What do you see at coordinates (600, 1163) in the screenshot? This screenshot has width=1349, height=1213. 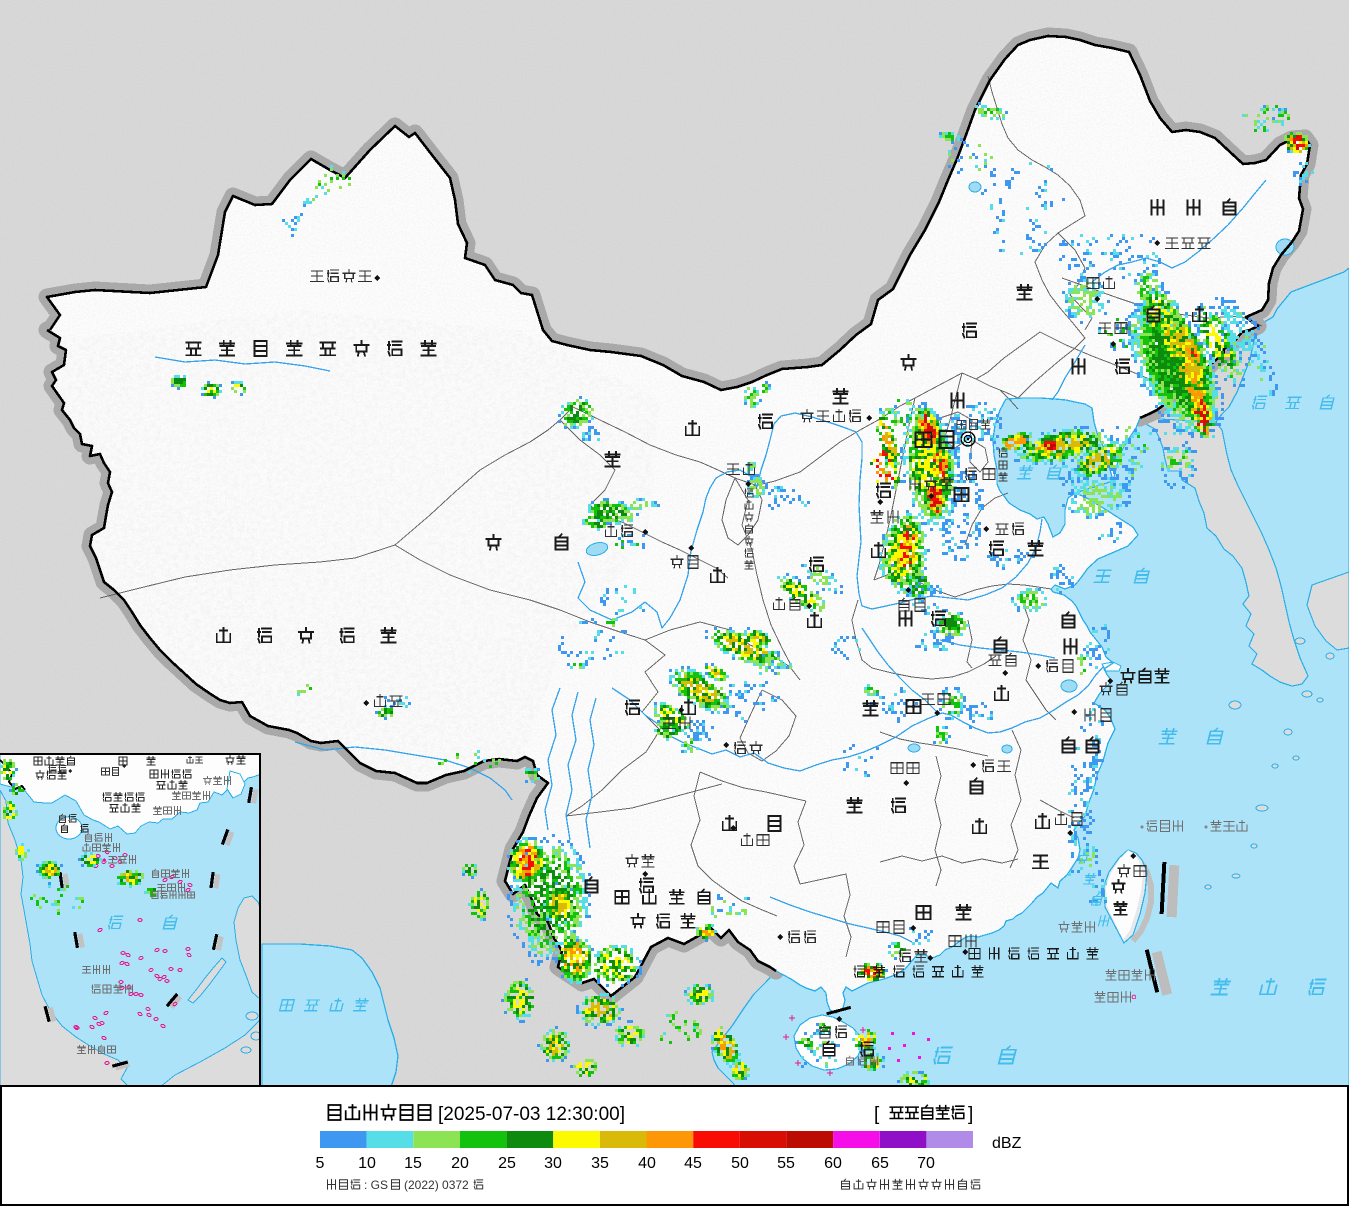 I see `svg-text: 35` at bounding box center [600, 1163].